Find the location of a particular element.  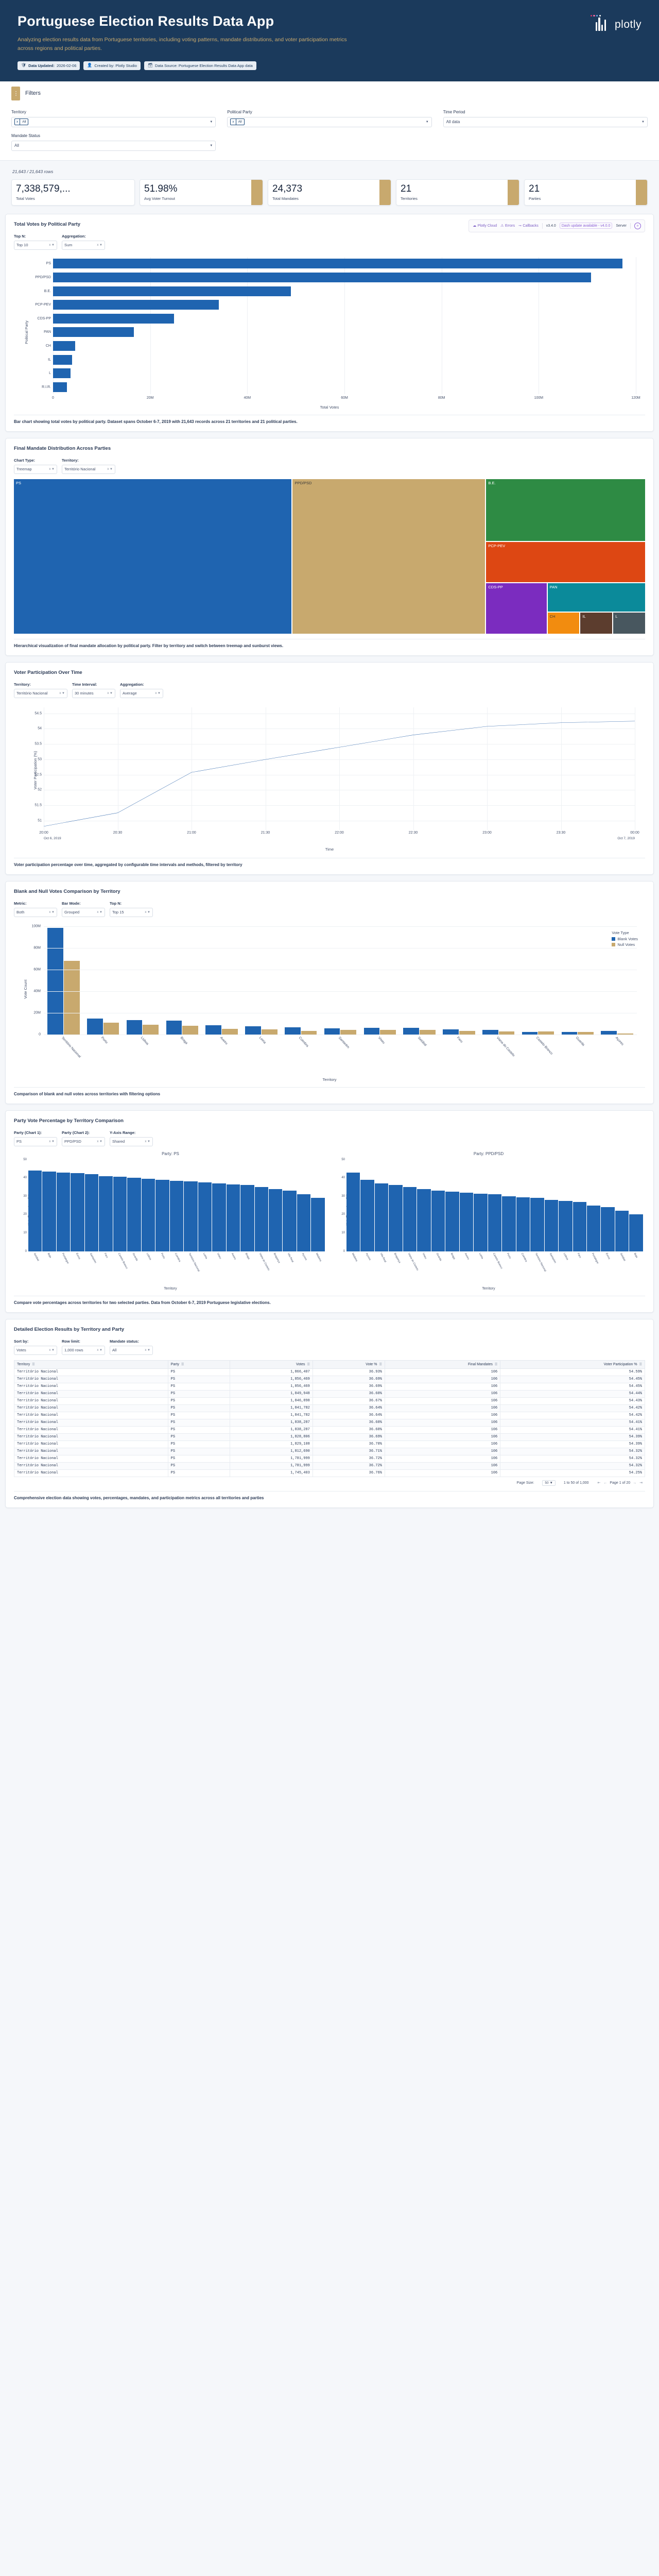

hbar-row: PAN is located at coordinates (340, 332).